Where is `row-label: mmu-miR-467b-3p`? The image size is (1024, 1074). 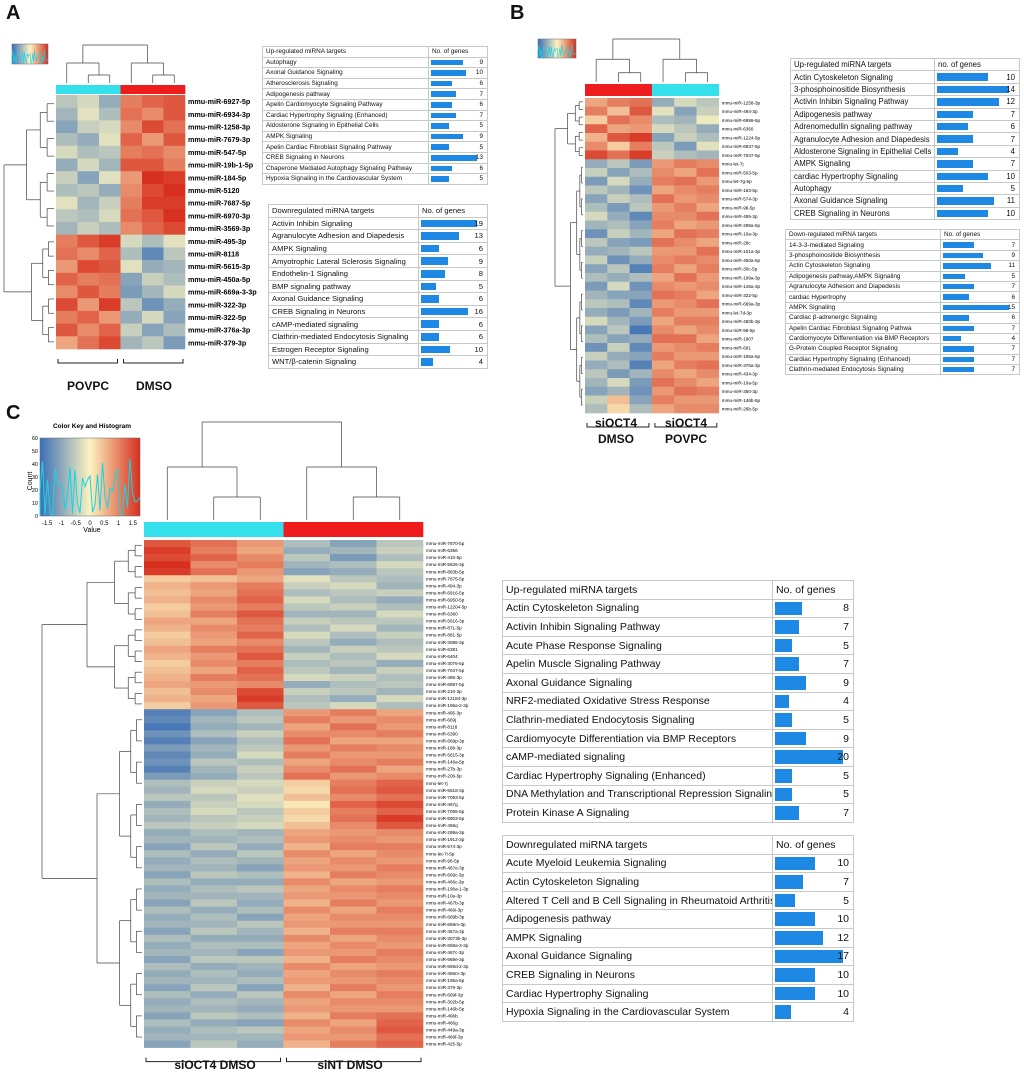
row-label: mmu-miR-467b-3p is located at coordinates (445, 903).